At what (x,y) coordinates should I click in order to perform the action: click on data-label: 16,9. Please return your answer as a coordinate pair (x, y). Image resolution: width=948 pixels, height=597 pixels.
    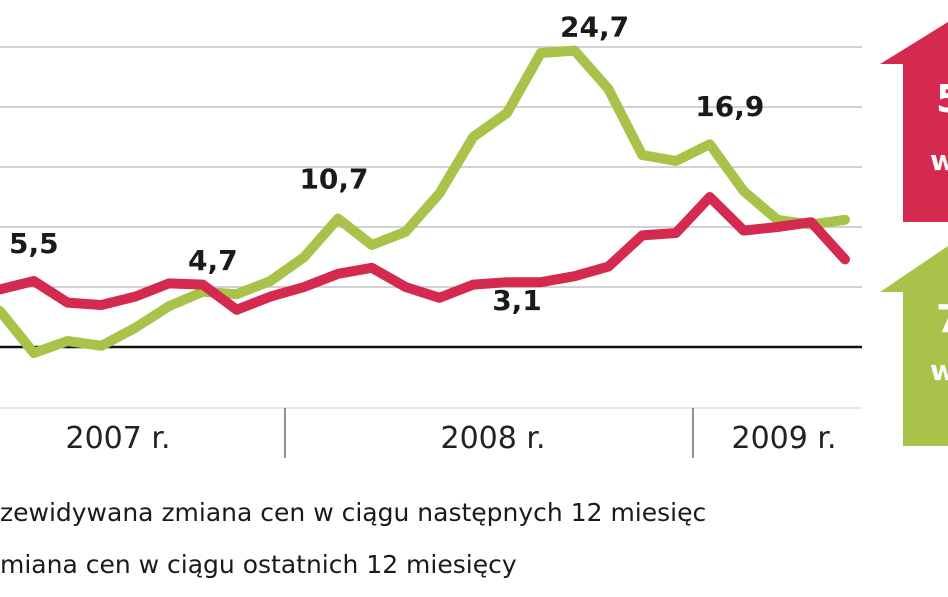
    Looking at the image, I should click on (729, 106).